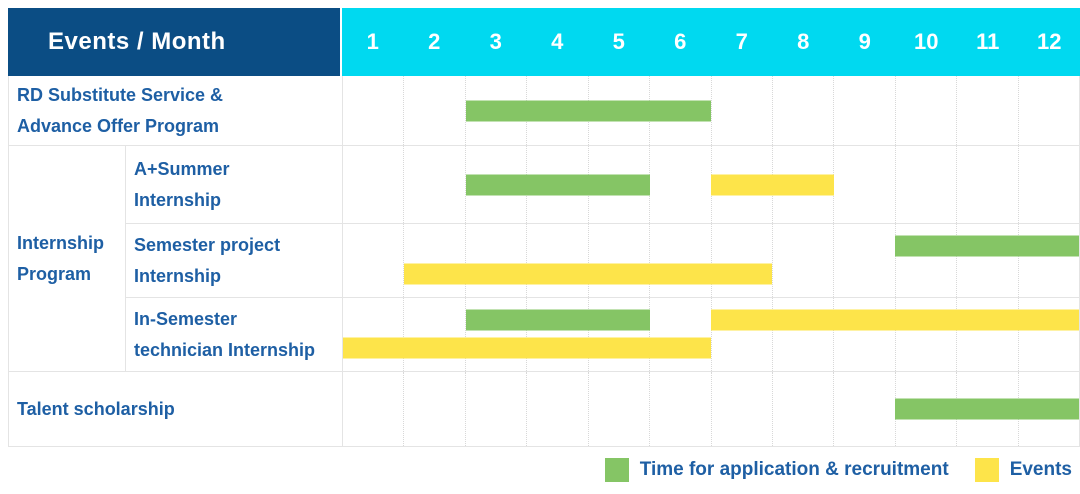 The width and height of the screenshot is (1080, 494). What do you see at coordinates (1023, 470) in the screenshot?
I see `legend-item-event: Events` at bounding box center [1023, 470].